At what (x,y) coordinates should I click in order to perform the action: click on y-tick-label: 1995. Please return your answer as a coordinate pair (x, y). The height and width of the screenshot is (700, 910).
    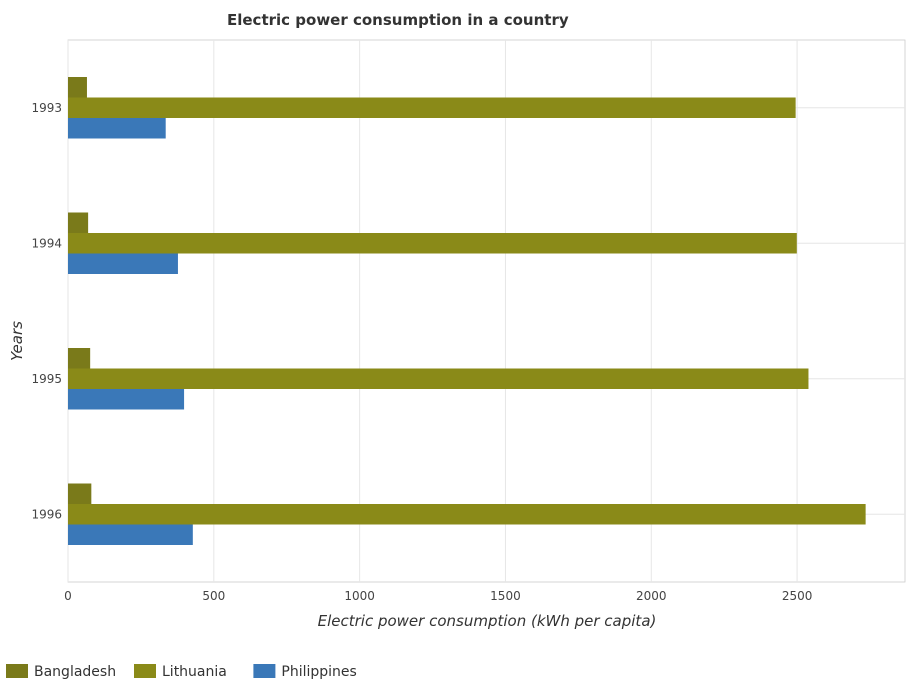
    Looking at the image, I should click on (46, 379).